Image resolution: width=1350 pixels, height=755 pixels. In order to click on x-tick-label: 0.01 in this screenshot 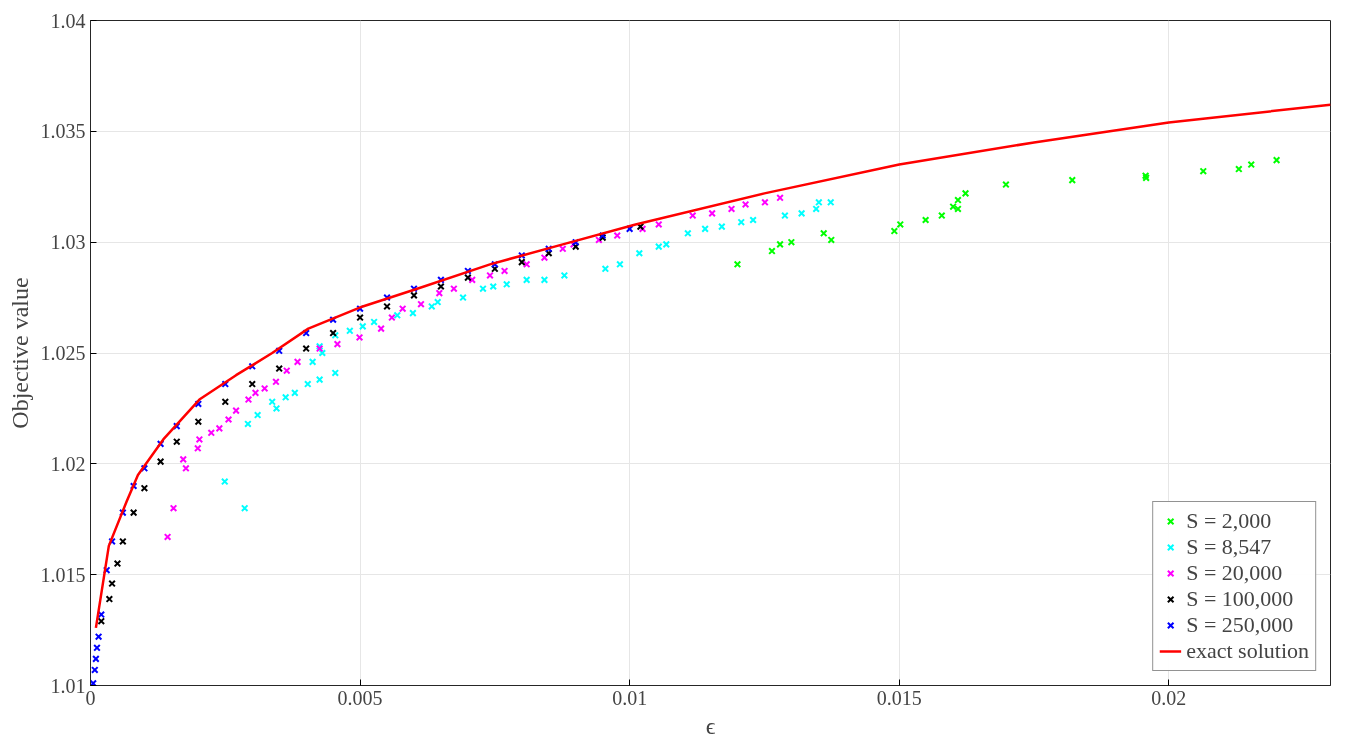, I will do `click(630, 697)`.